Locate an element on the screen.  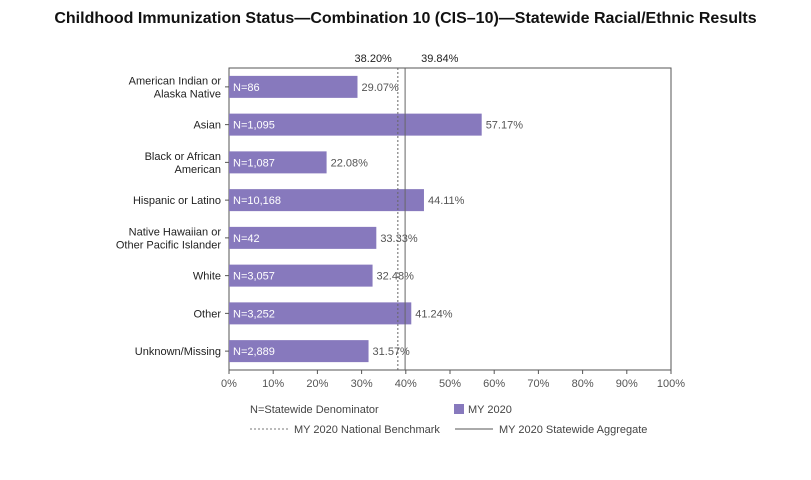
x-tick-label-1: 10% is located at coordinates (273, 384).